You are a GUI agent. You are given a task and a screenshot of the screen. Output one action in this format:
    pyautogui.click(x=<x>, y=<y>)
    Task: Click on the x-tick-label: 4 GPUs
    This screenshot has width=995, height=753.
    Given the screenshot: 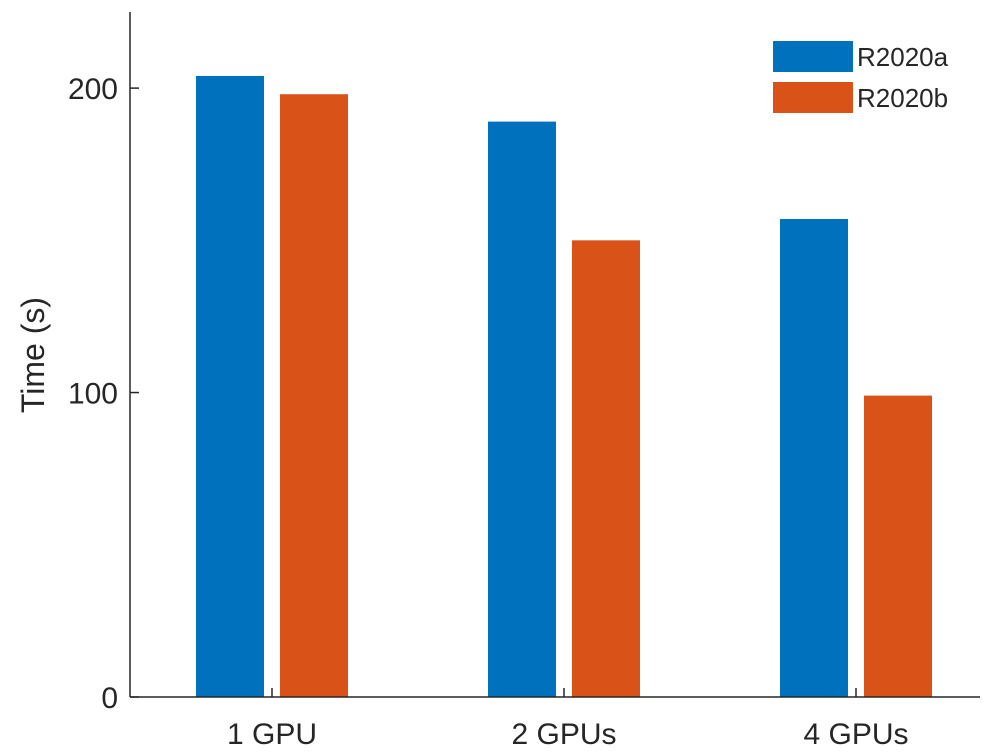 What is the action you would take?
    pyautogui.click(x=855, y=734)
    